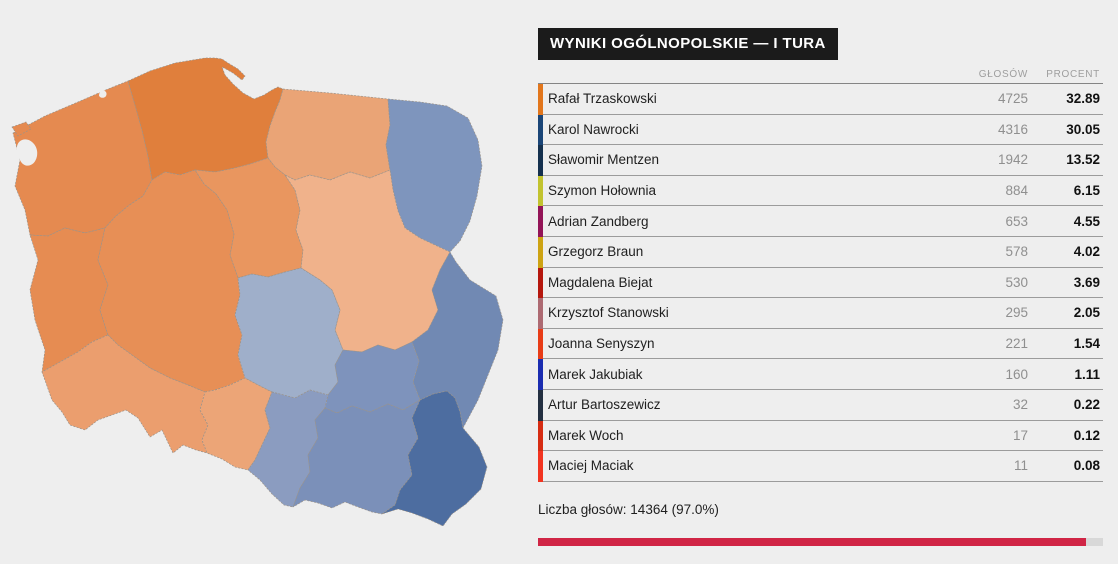 The width and height of the screenshot is (1118, 564). I want to click on candidate-votes: 4725, so click(1012, 99).